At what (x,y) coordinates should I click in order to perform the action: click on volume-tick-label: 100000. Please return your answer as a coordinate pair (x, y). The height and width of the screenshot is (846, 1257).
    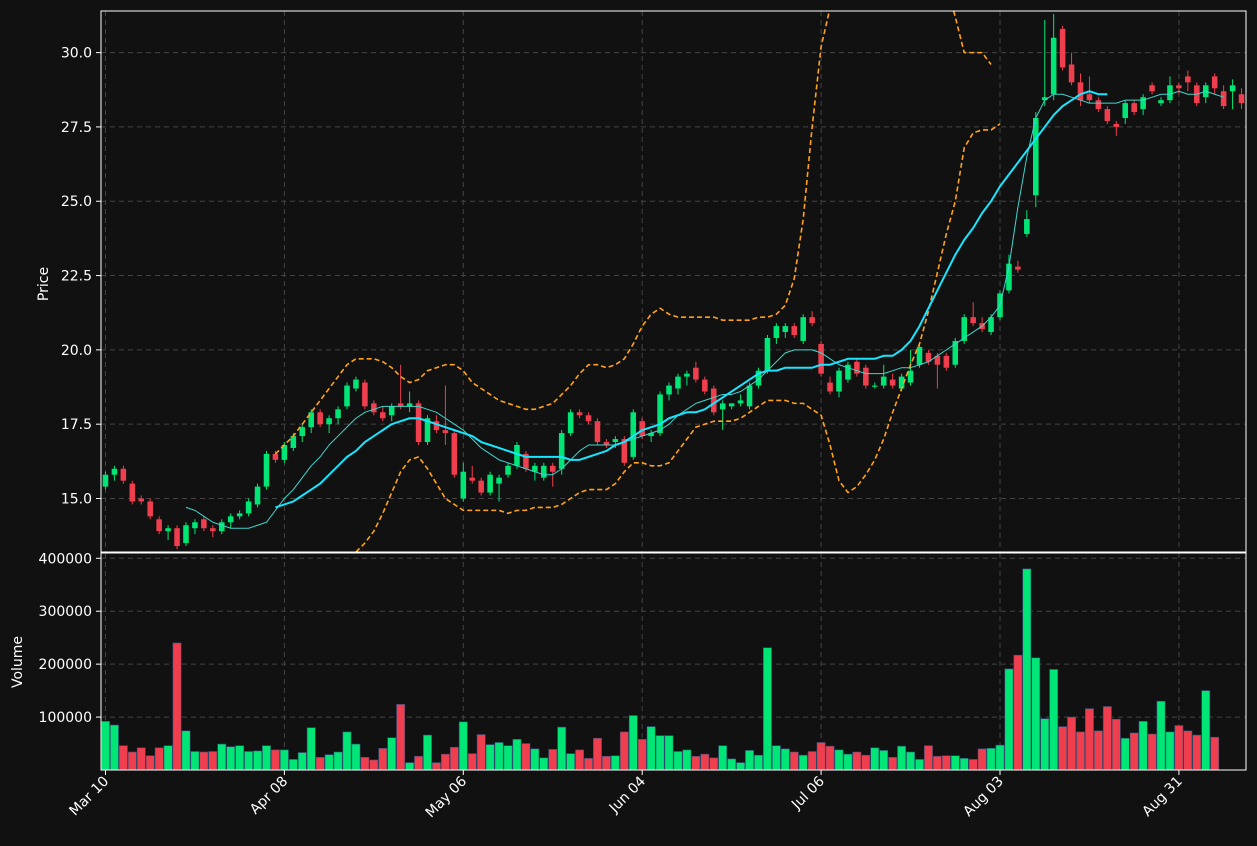
    Looking at the image, I should click on (65, 718).